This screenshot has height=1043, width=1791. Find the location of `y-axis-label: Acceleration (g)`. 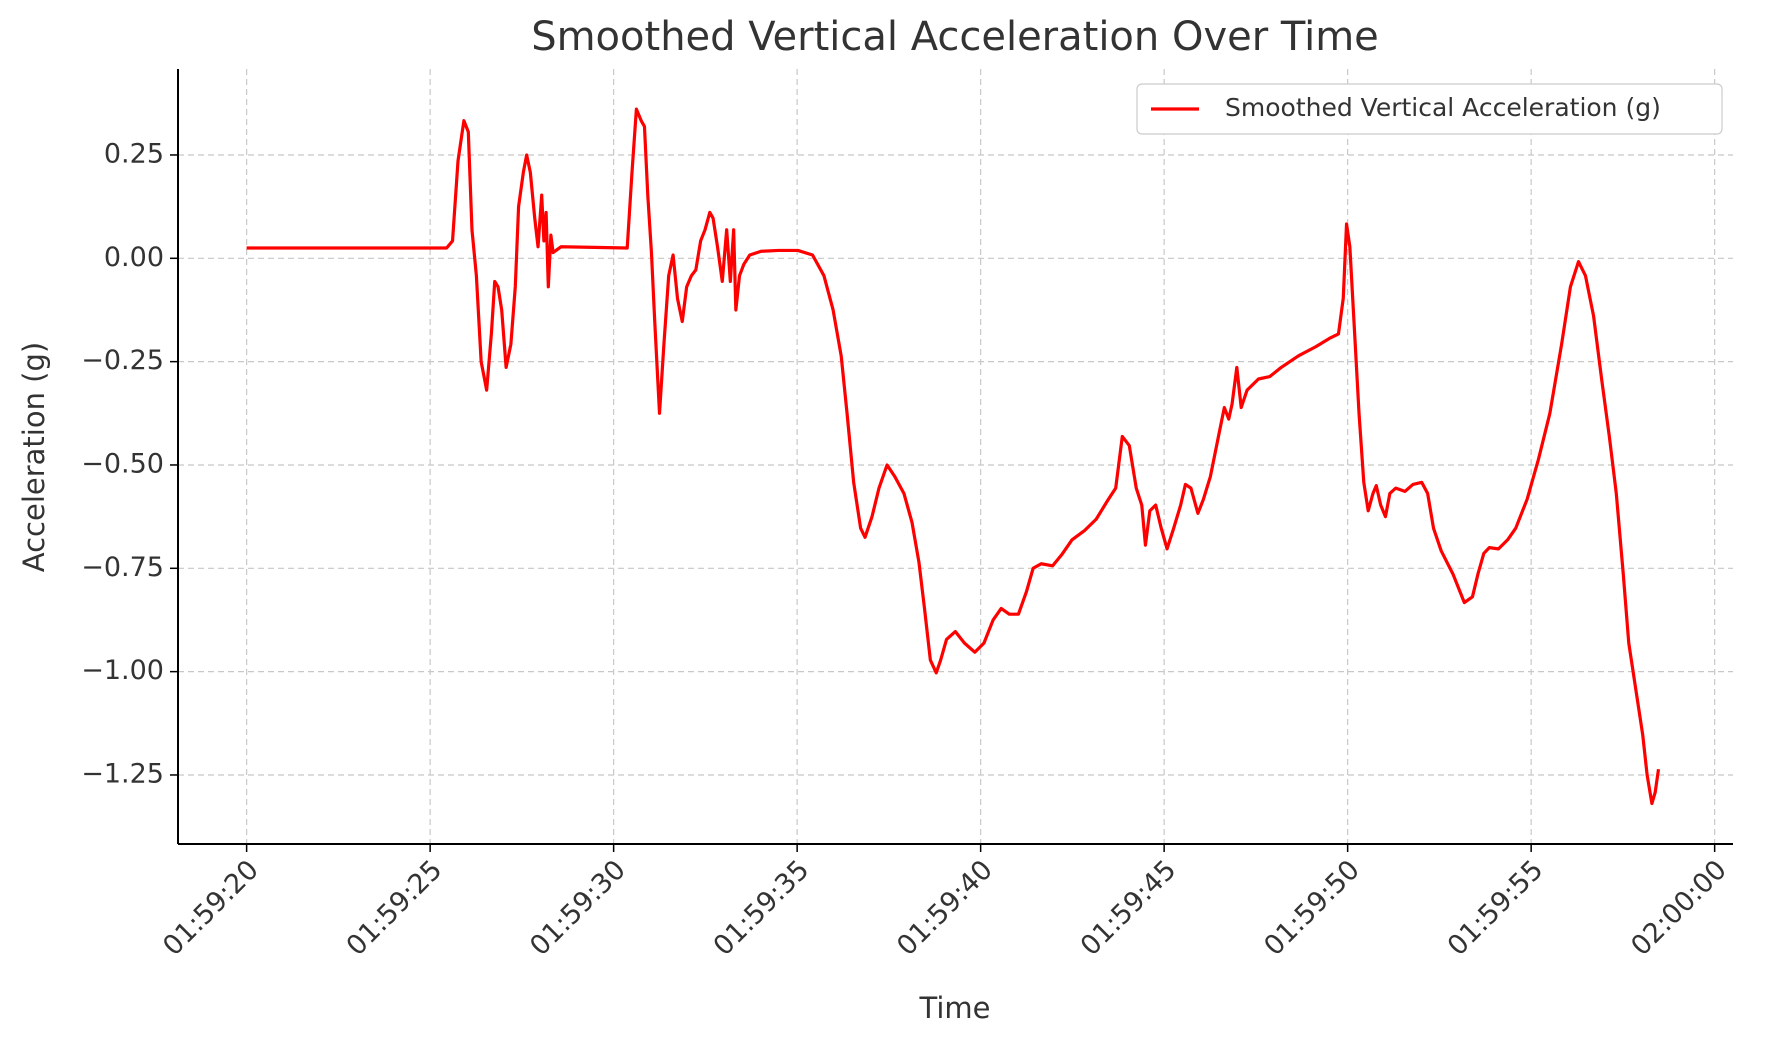

y-axis-label: Acceleration (g) is located at coordinates (34, 457).